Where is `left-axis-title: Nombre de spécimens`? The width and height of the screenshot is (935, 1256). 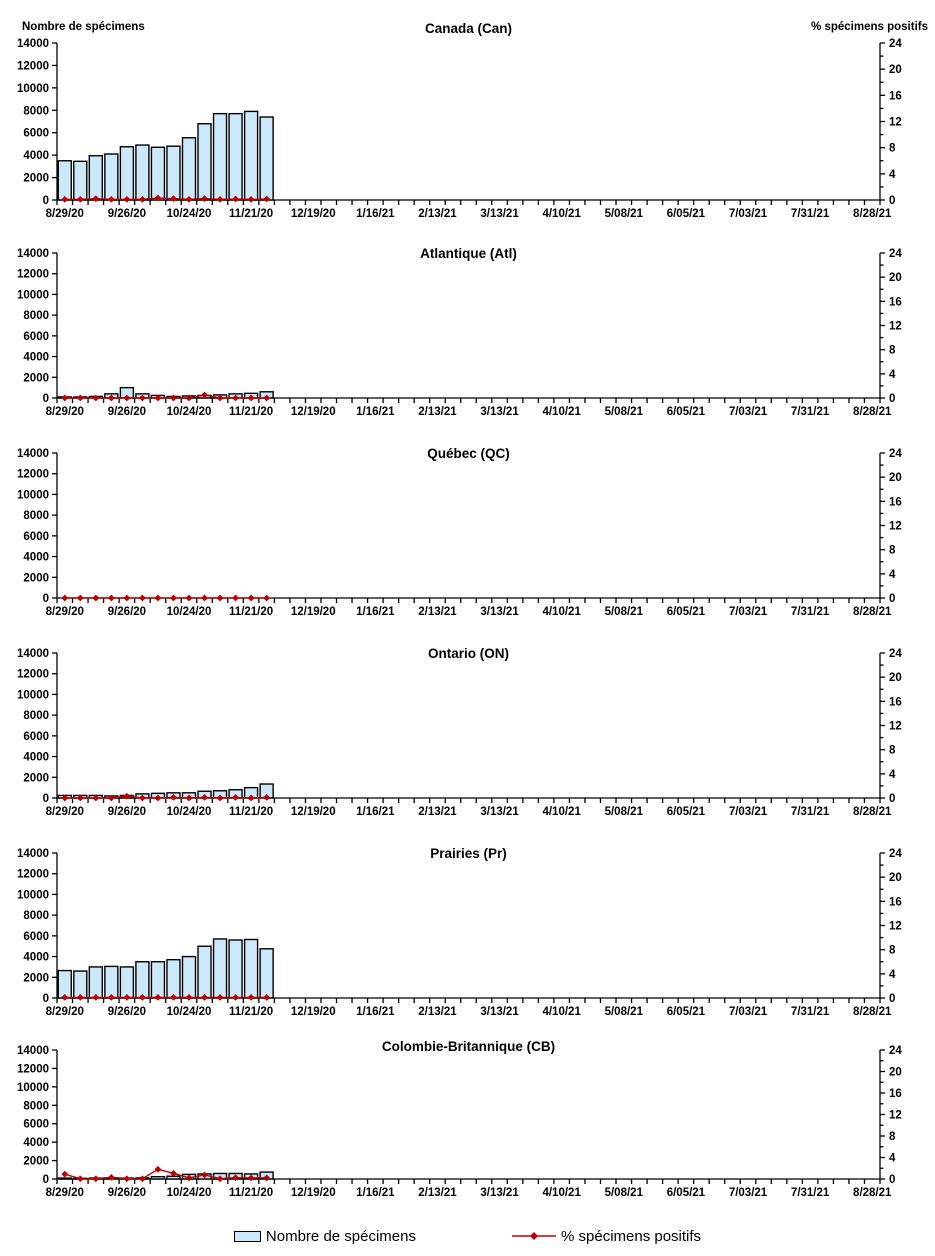
left-axis-title: Nombre de spécimens is located at coordinates (83, 27).